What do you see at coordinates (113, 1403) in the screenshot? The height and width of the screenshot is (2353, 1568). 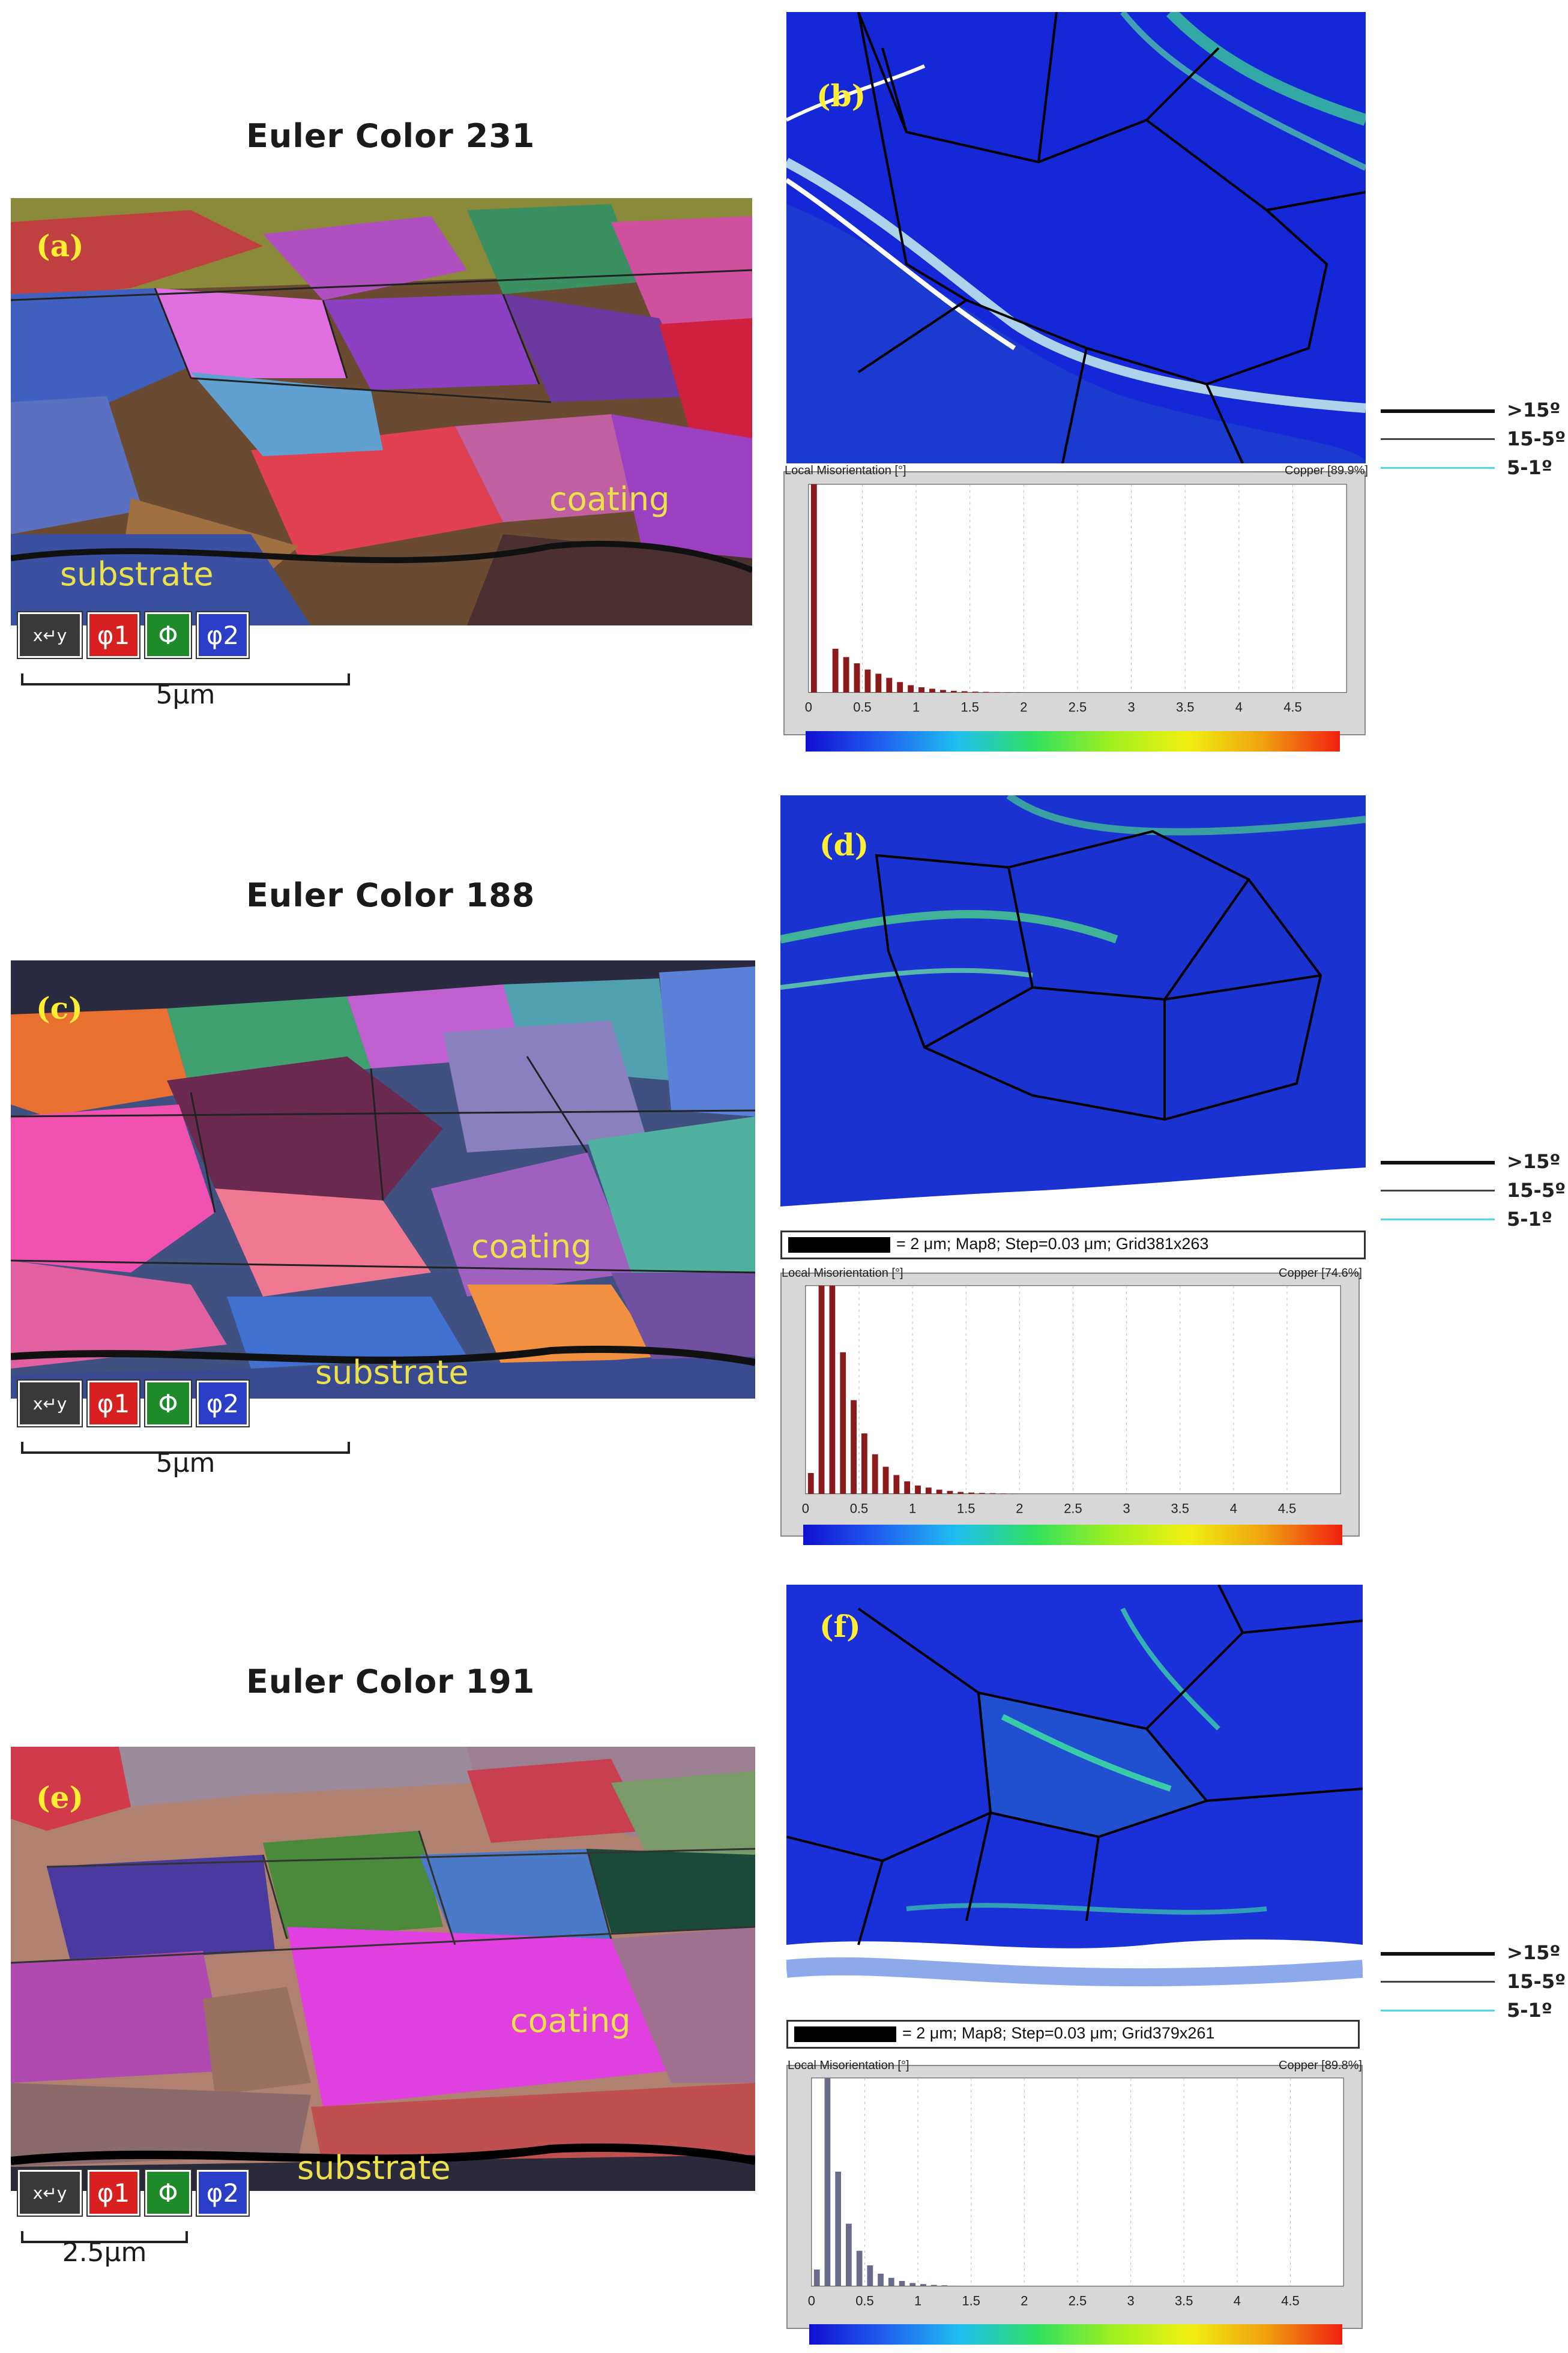 I see `phi1-badge: φ1` at bounding box center [113, 1403].